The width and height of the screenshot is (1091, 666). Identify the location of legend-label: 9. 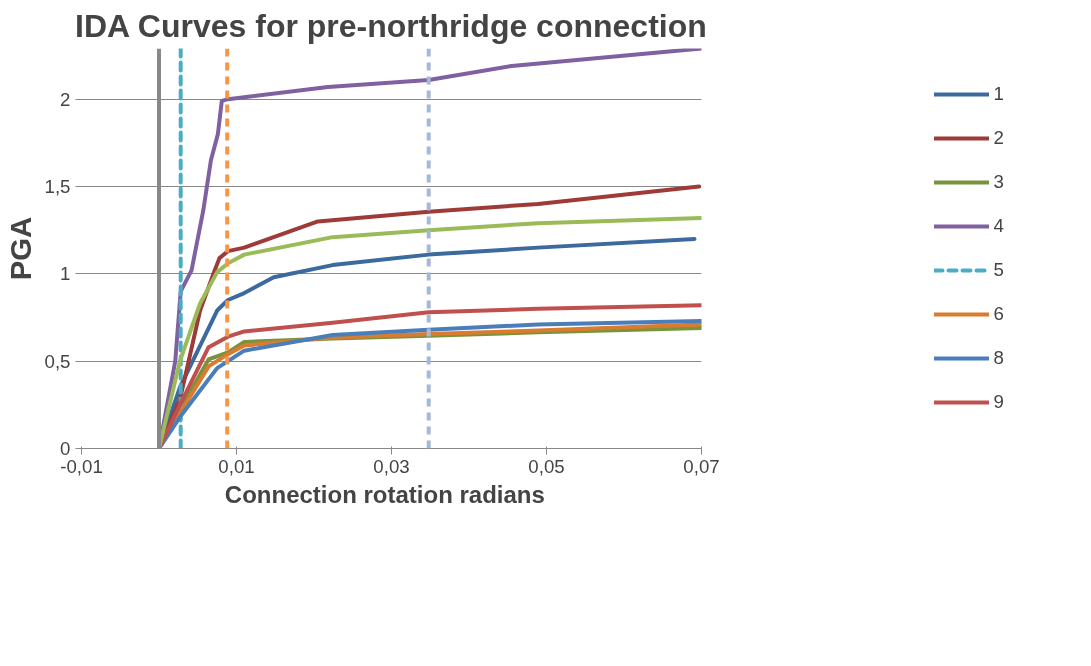
(999, 402).